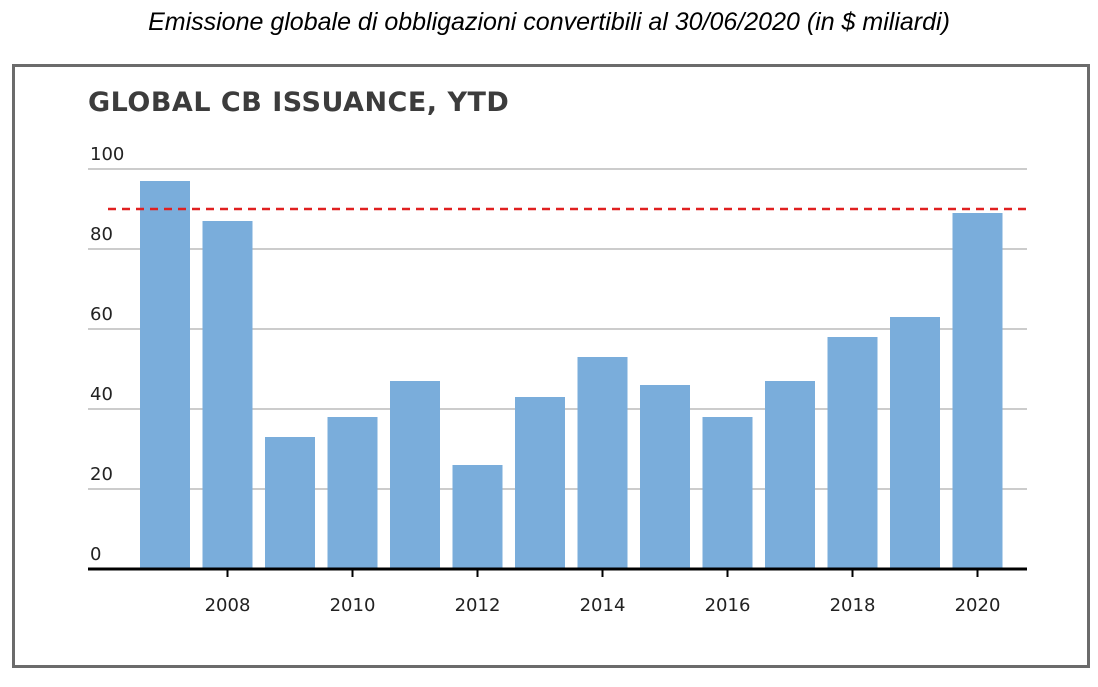  I want to click on y-tick-label-0: 0, so click(95, 554).